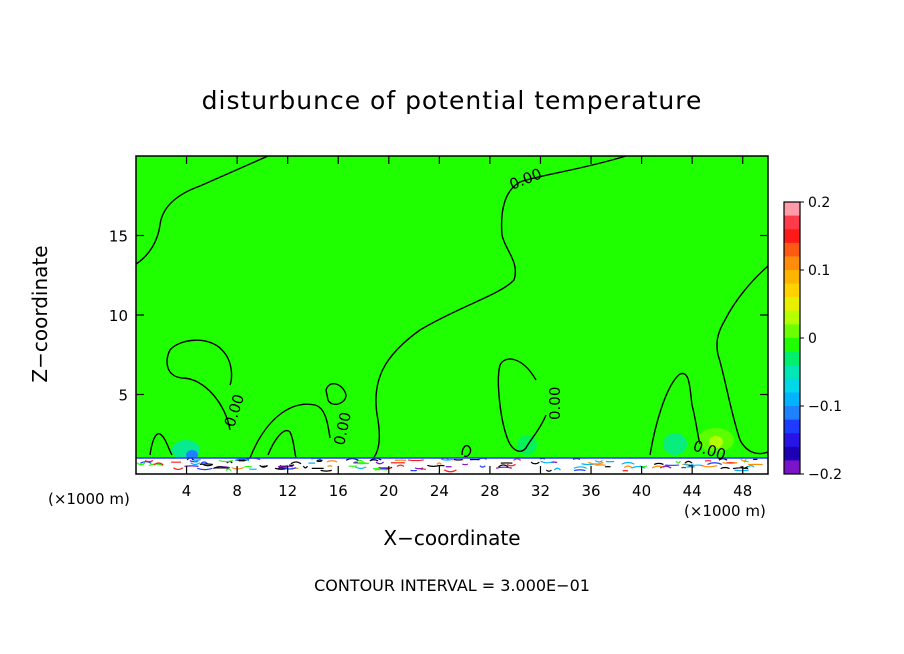 This screenshot has height=654, width=904. What do you see at coordinates (388, 491) in the screenshot?
I see `x-tick-label: 20` at bounding box center [388, 491].